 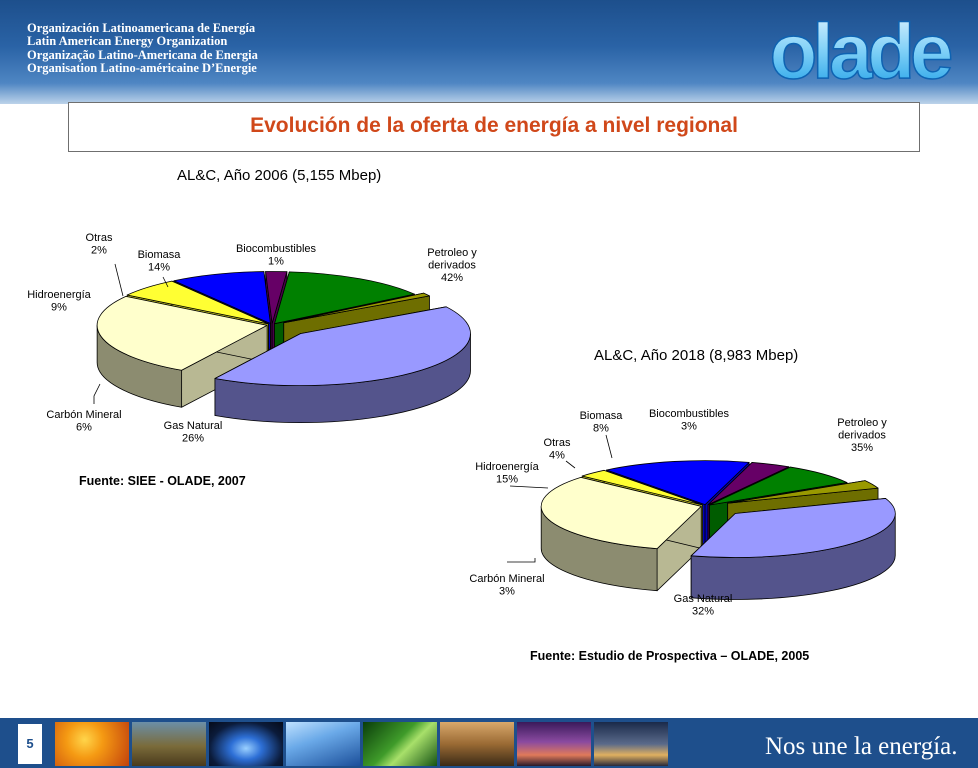 What do you see at coordinates (356, 308) in the screenshot?
I see `chart1-slice-biocombustibles` at bounding box center [356, 308].